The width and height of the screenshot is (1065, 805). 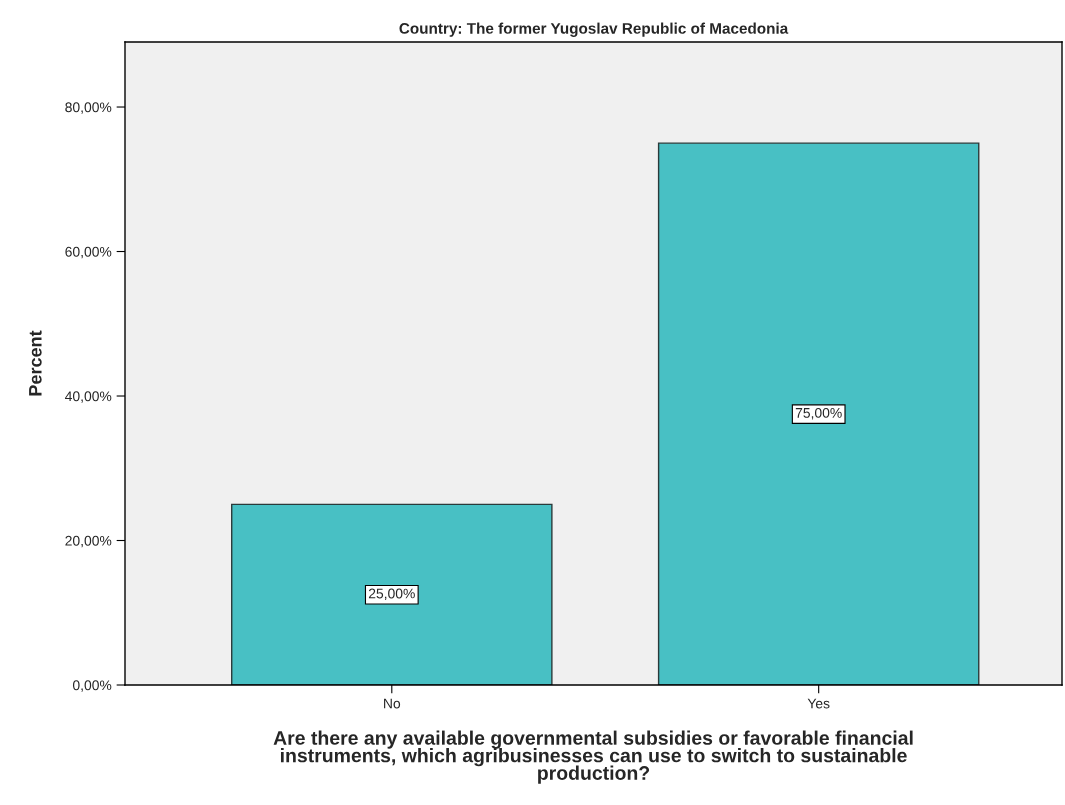 I want to click on chart-title: Country: The former Yugoslav Republic of Macedonia, so click(x=594, y=29).